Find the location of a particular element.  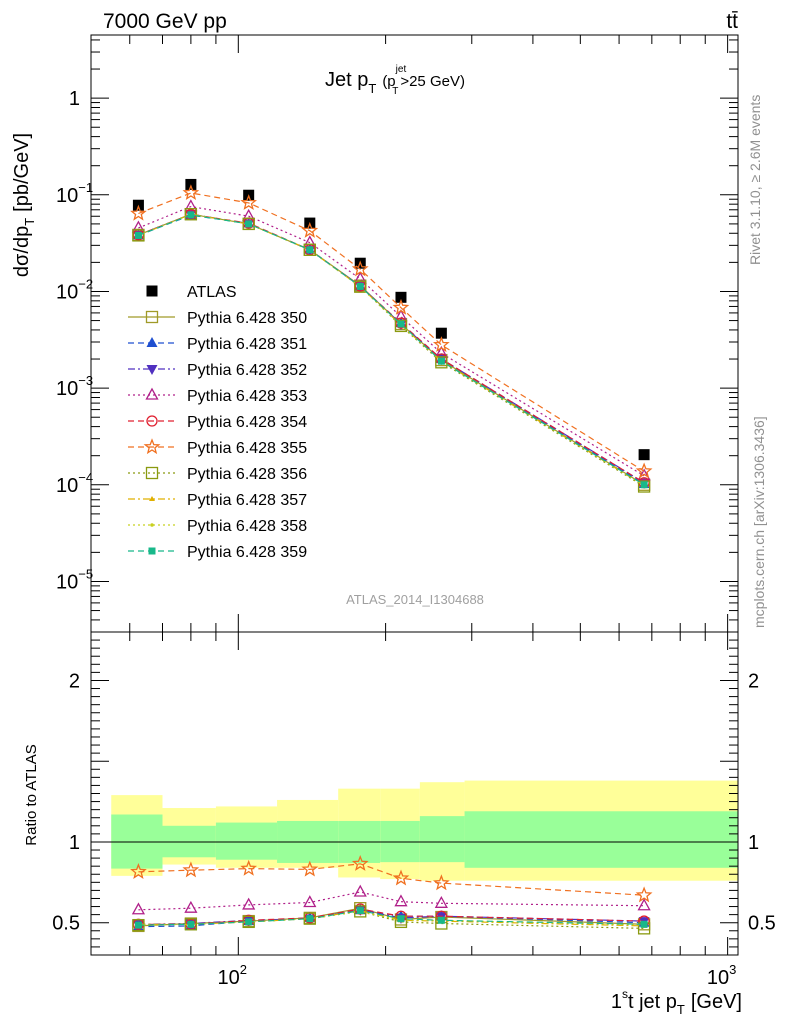

legend-entry: Pythia 6.428 356 is located at coordinates (217, 474).